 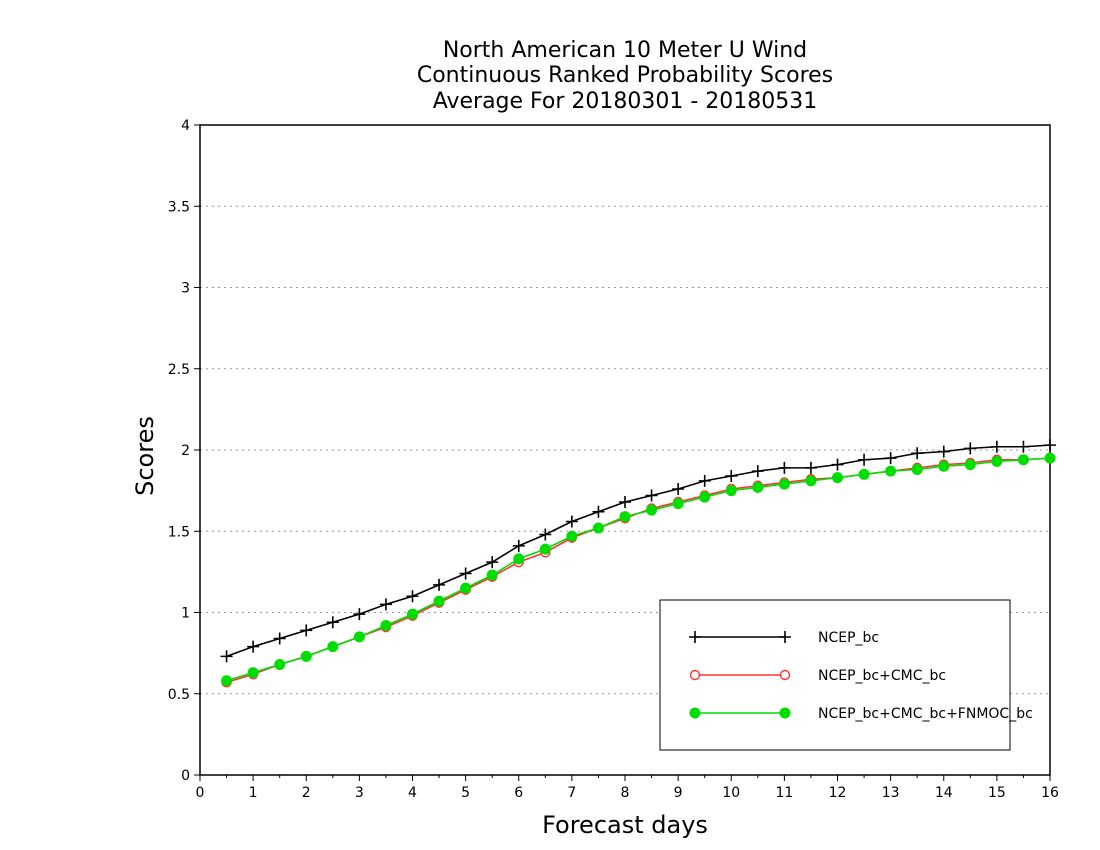 What do you see at coordinates (306, 793) in the screenshot?
I see `x-tick-label: 2` at bounding box center [306, 793].